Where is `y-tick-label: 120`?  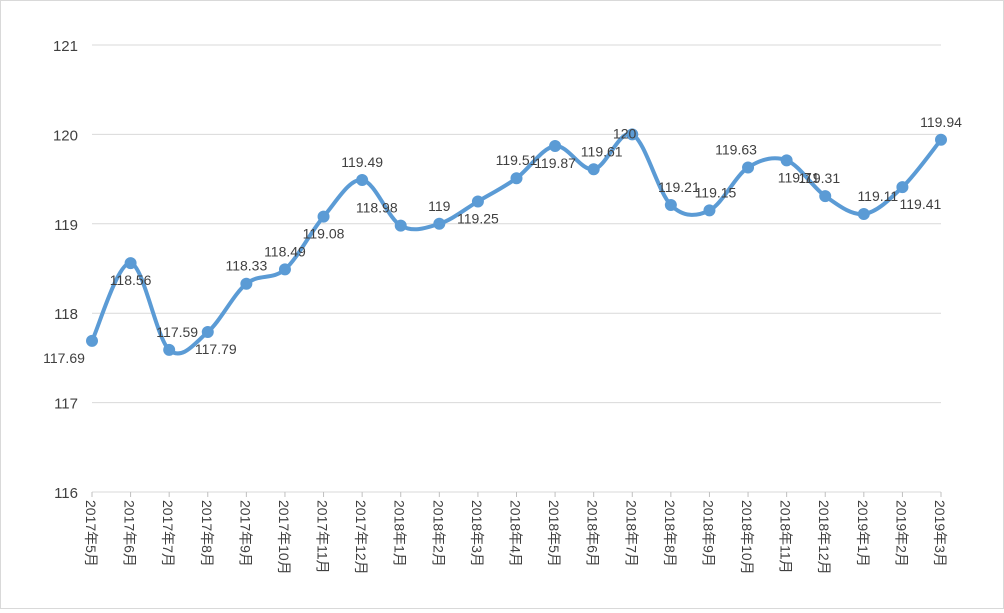 y-tick-label: 120 is located at coordinates (65, 135).